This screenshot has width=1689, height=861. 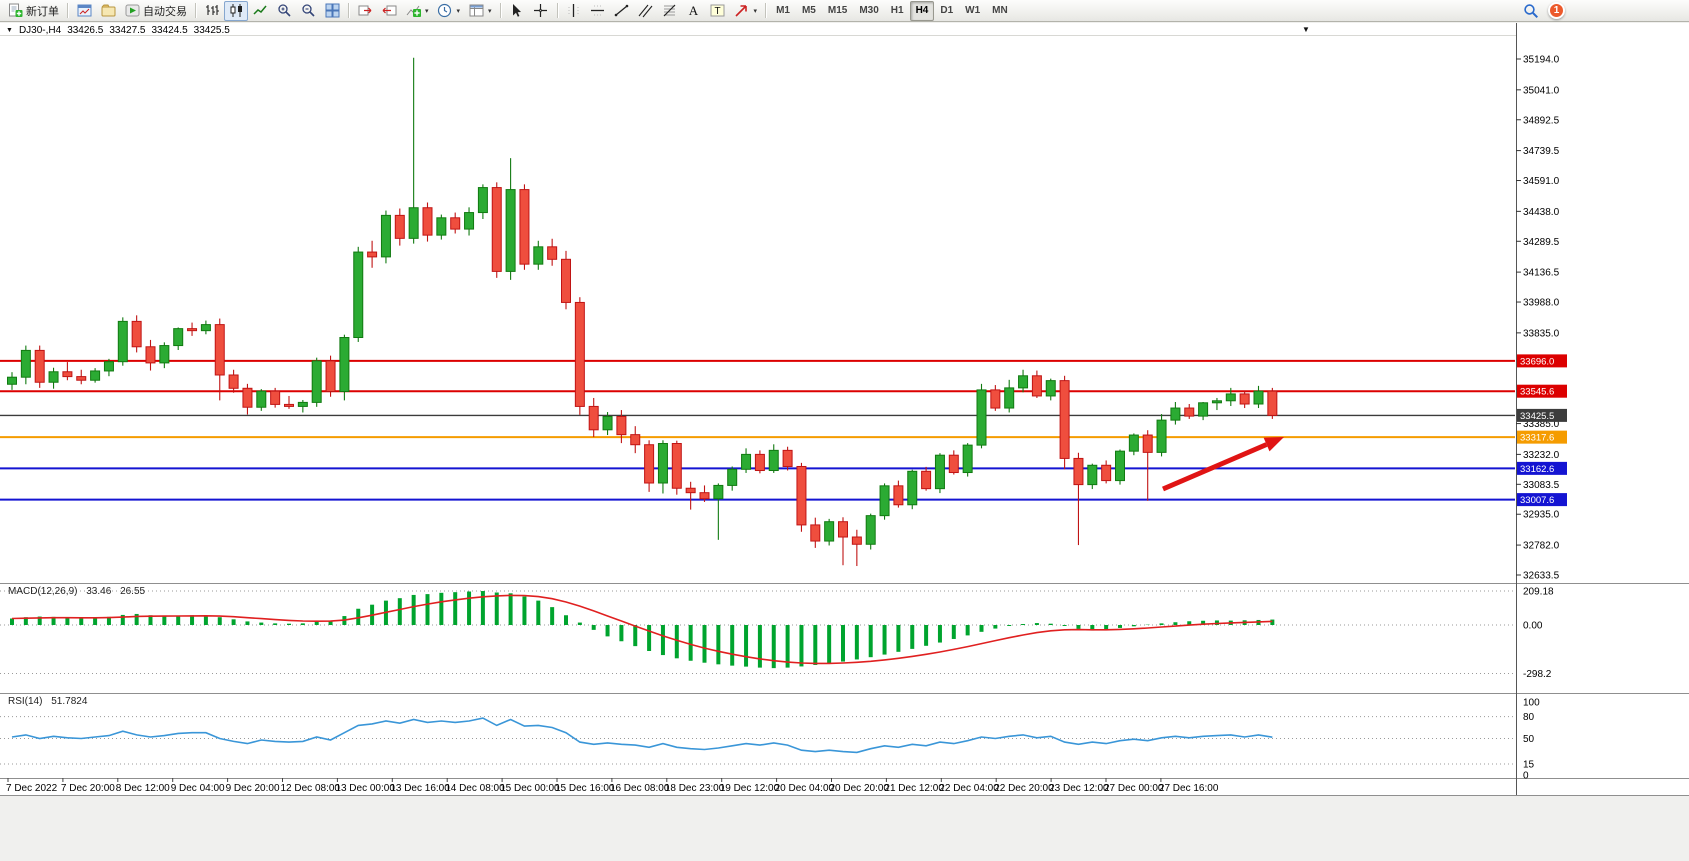 What do you see at coordinates (445, 11) in the screenshot?
I see `clock-icon` at bounding box center [445, 11].